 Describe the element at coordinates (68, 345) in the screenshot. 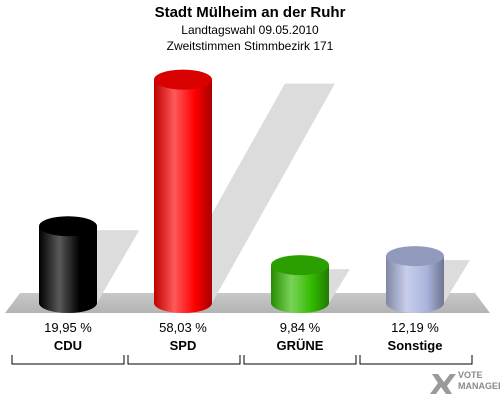

I see `category-label: CDU` at that location.